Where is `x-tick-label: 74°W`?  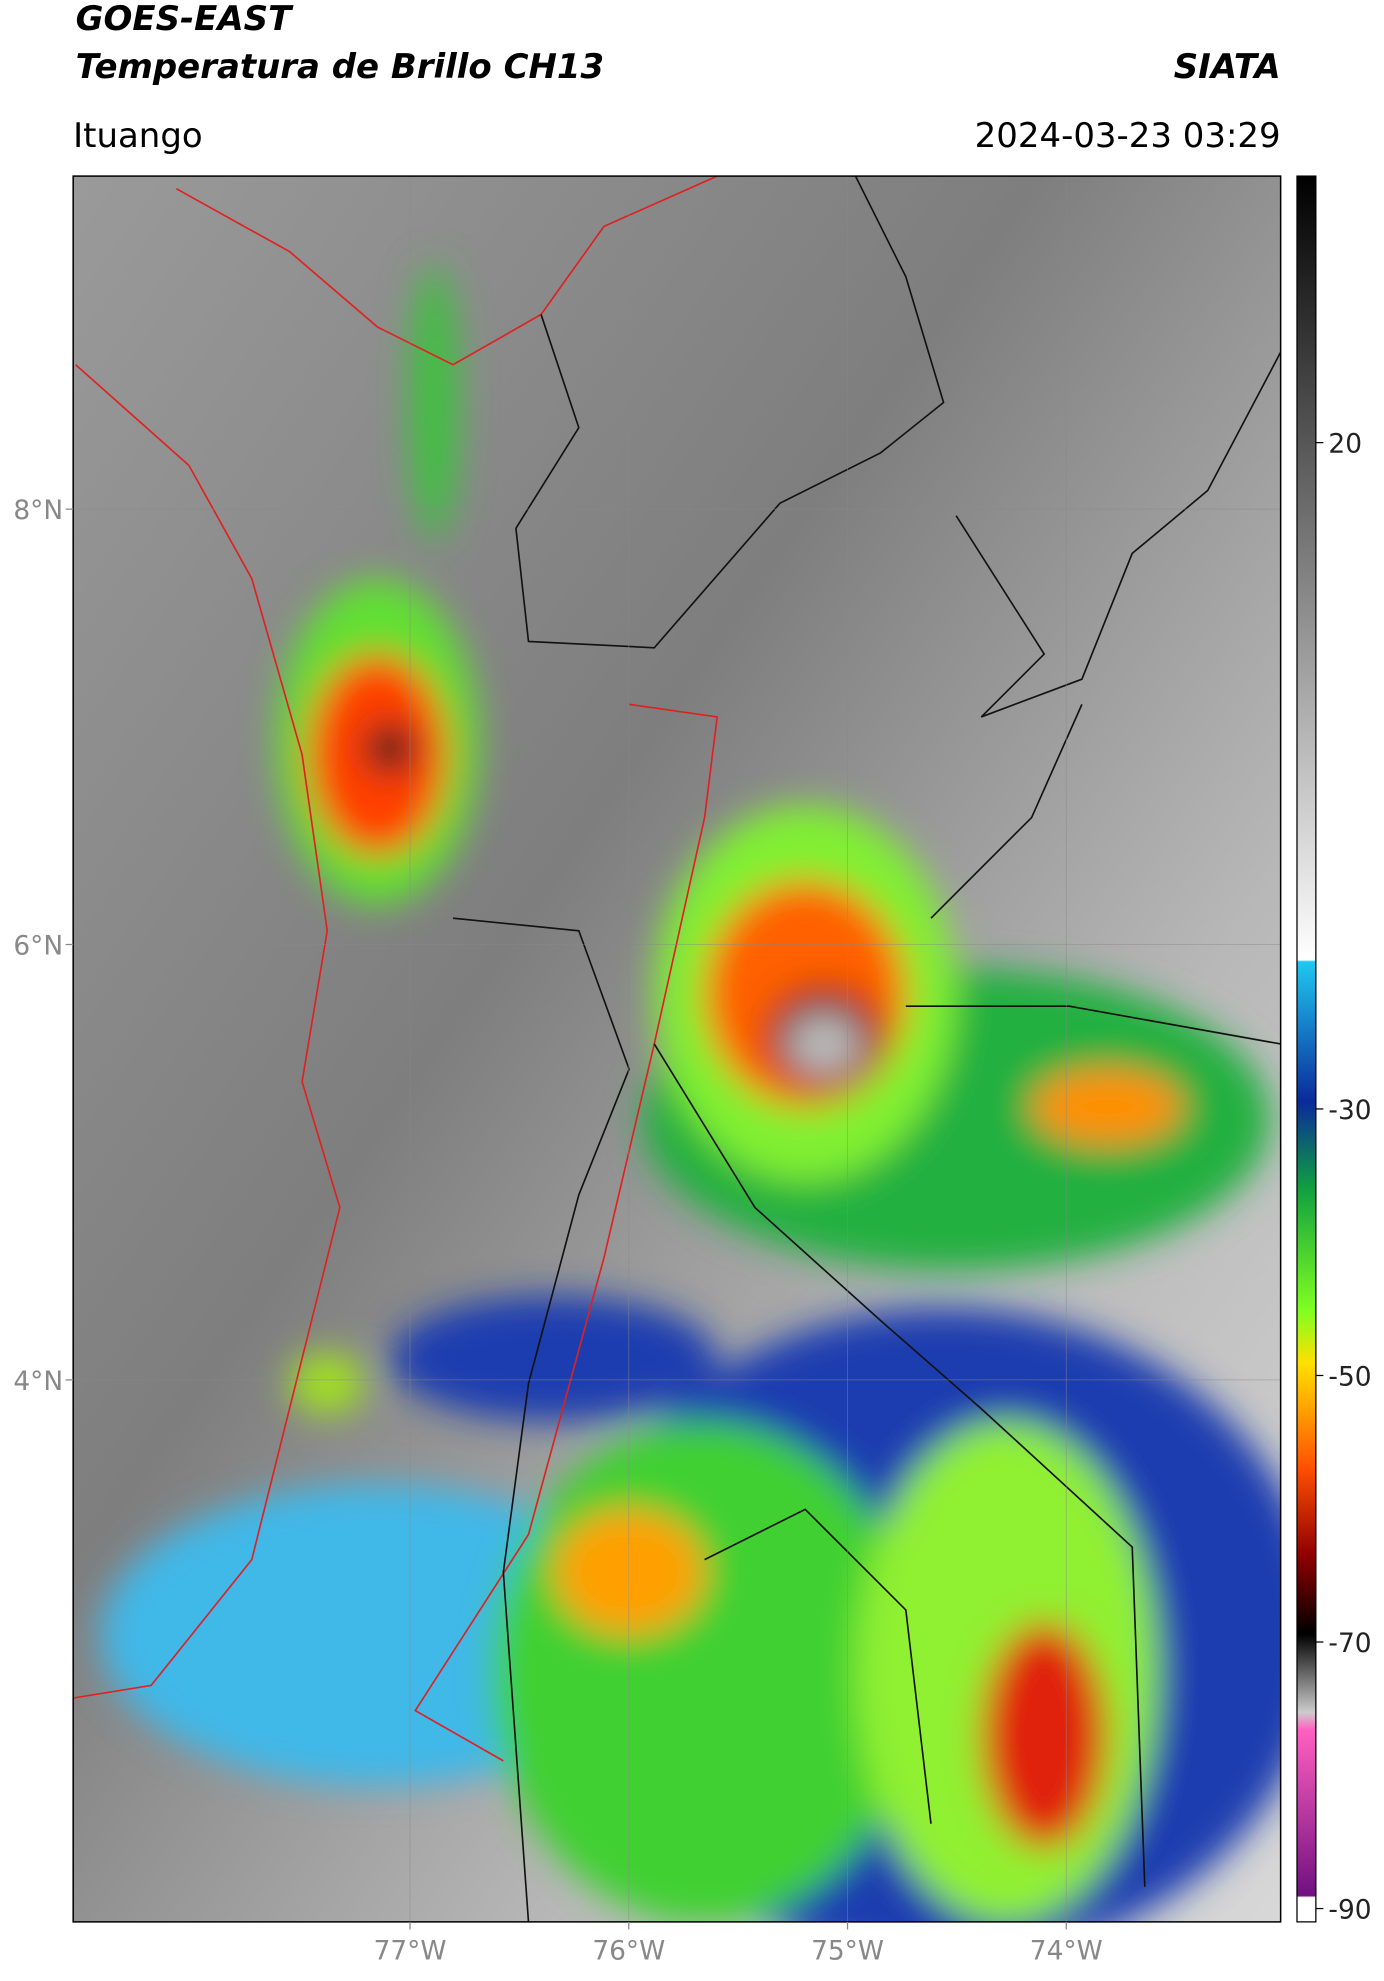
x-tick-label: 74°W is located at coordinates (1066, 1951).